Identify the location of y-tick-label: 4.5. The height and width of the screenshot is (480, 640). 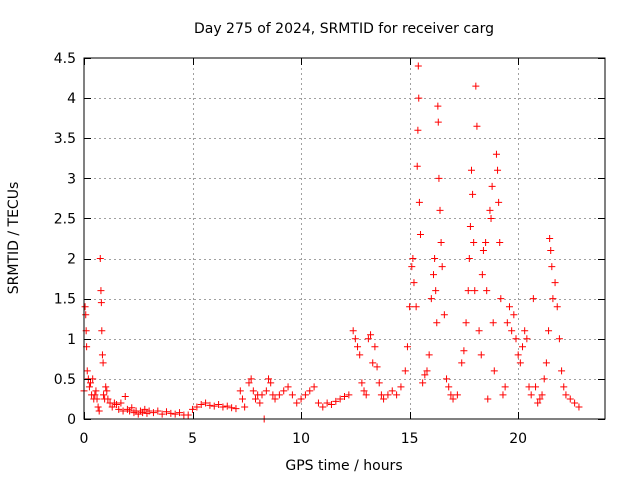
(65, 59).